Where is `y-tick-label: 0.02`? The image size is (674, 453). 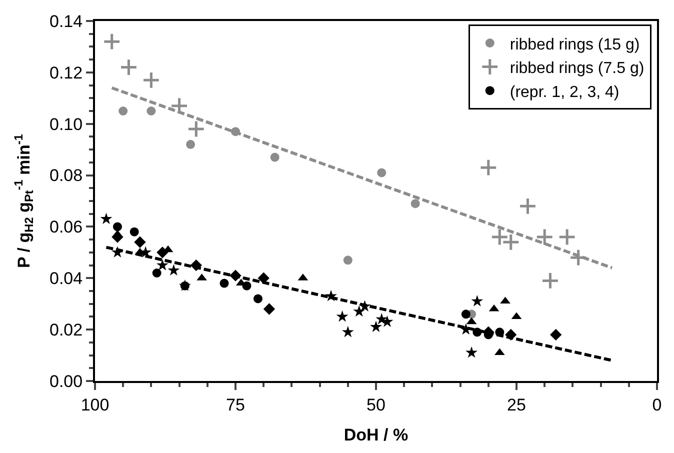
y-tick-label: 0.02 is located at coordinates (66, 330).